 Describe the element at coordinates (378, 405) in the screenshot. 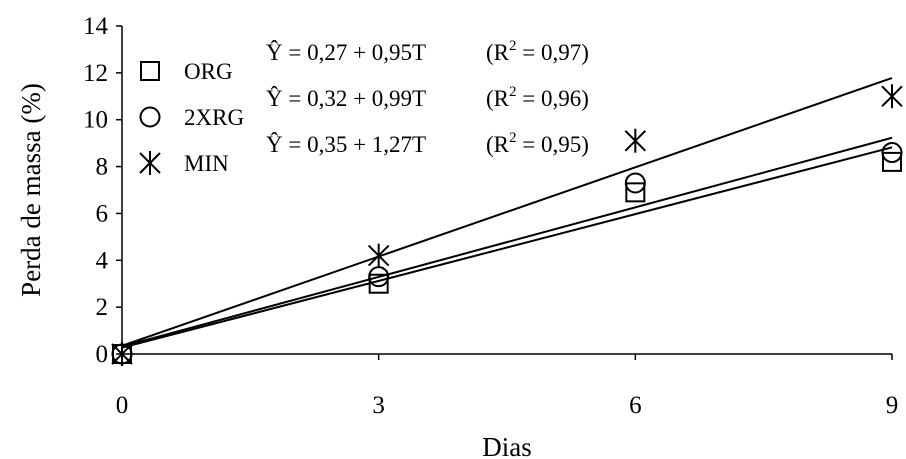

I see `x-tick-label: 3` at that location.